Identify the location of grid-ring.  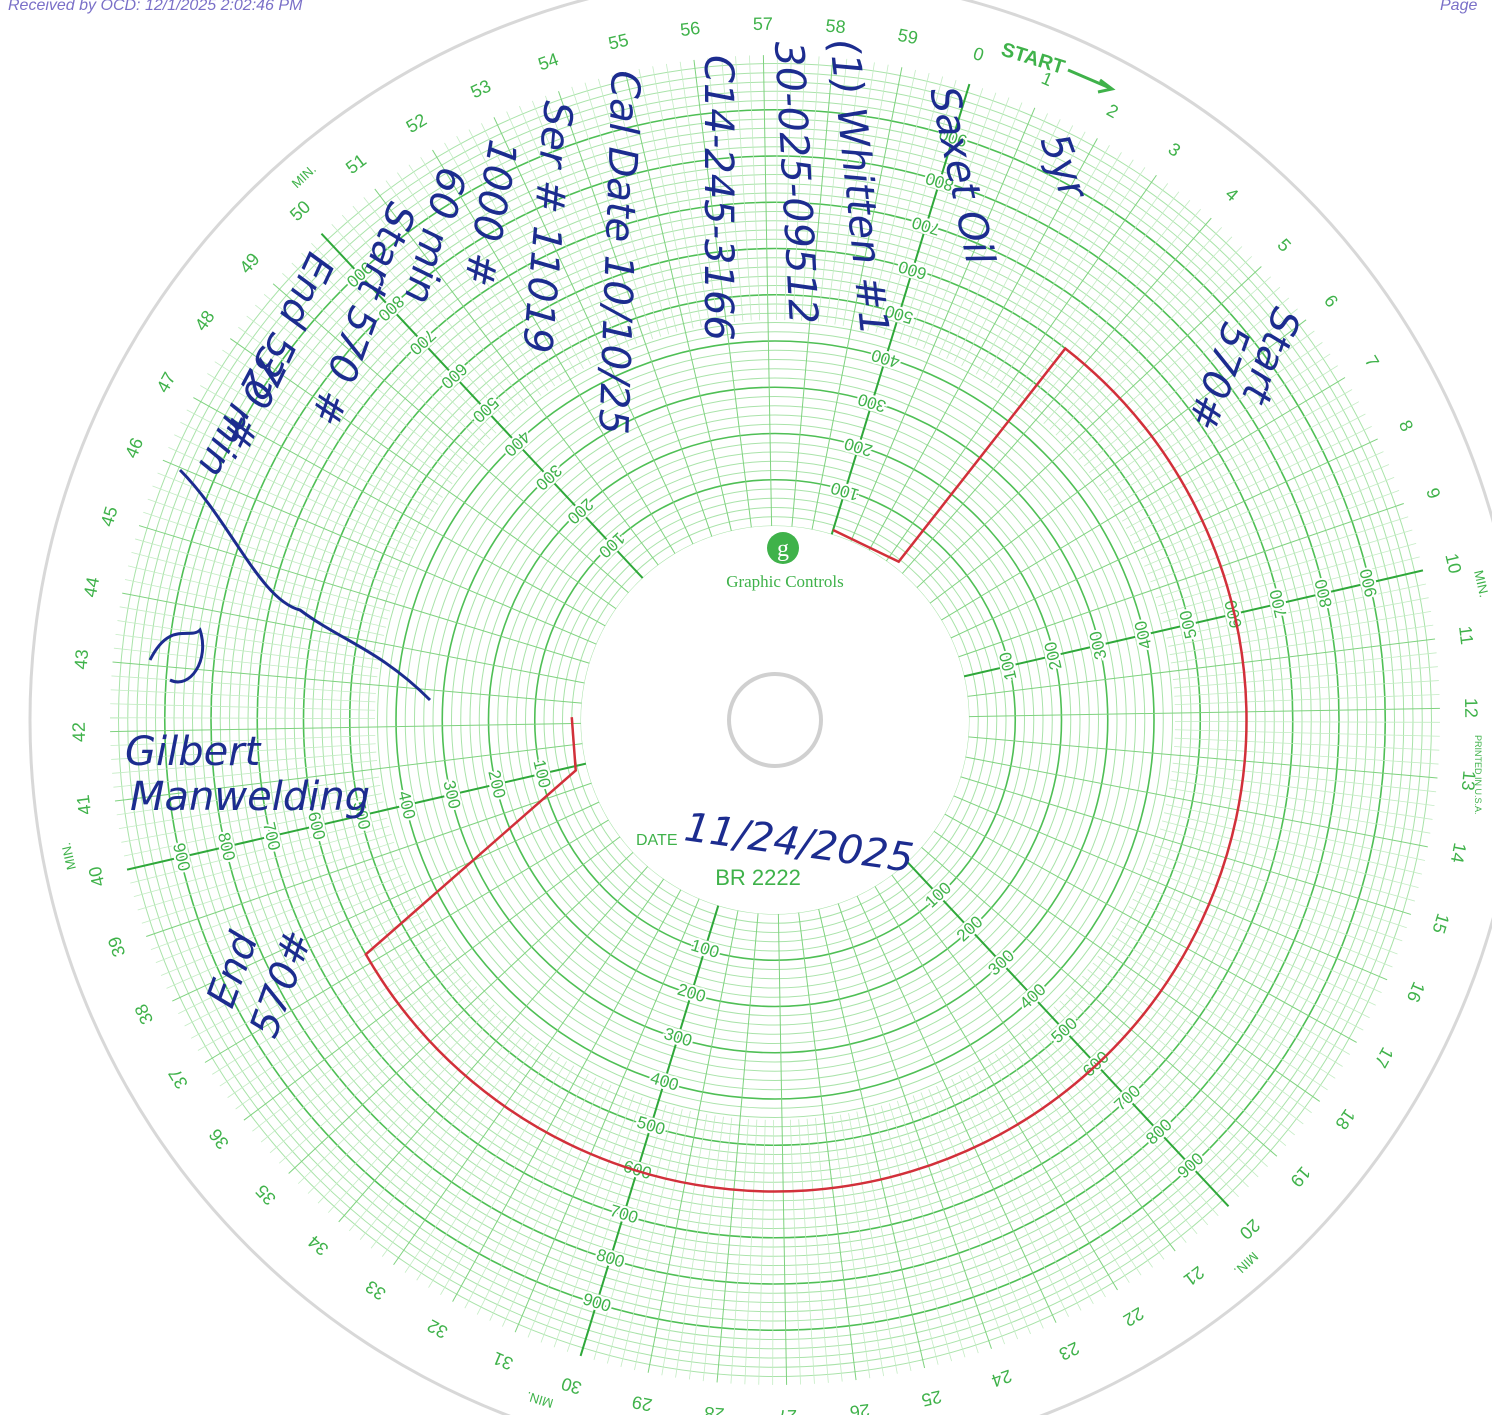
(775, 720).